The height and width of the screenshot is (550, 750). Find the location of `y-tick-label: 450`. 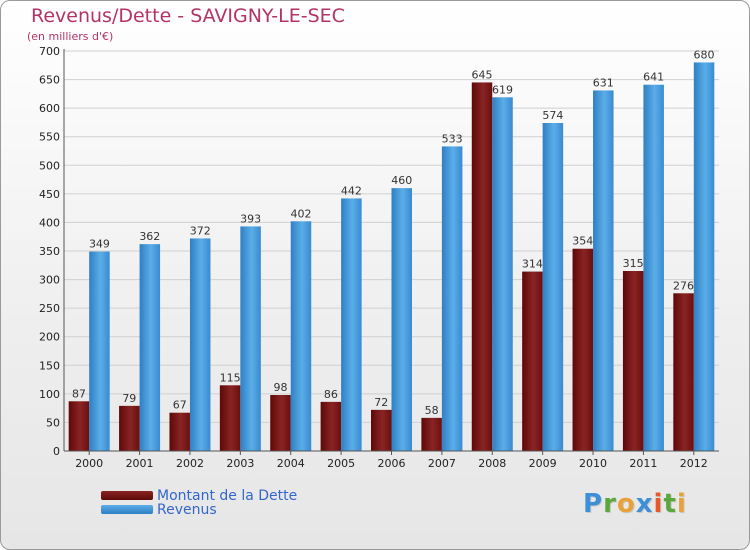

y-tick-label: 450 is located at coordinates (49, 194).